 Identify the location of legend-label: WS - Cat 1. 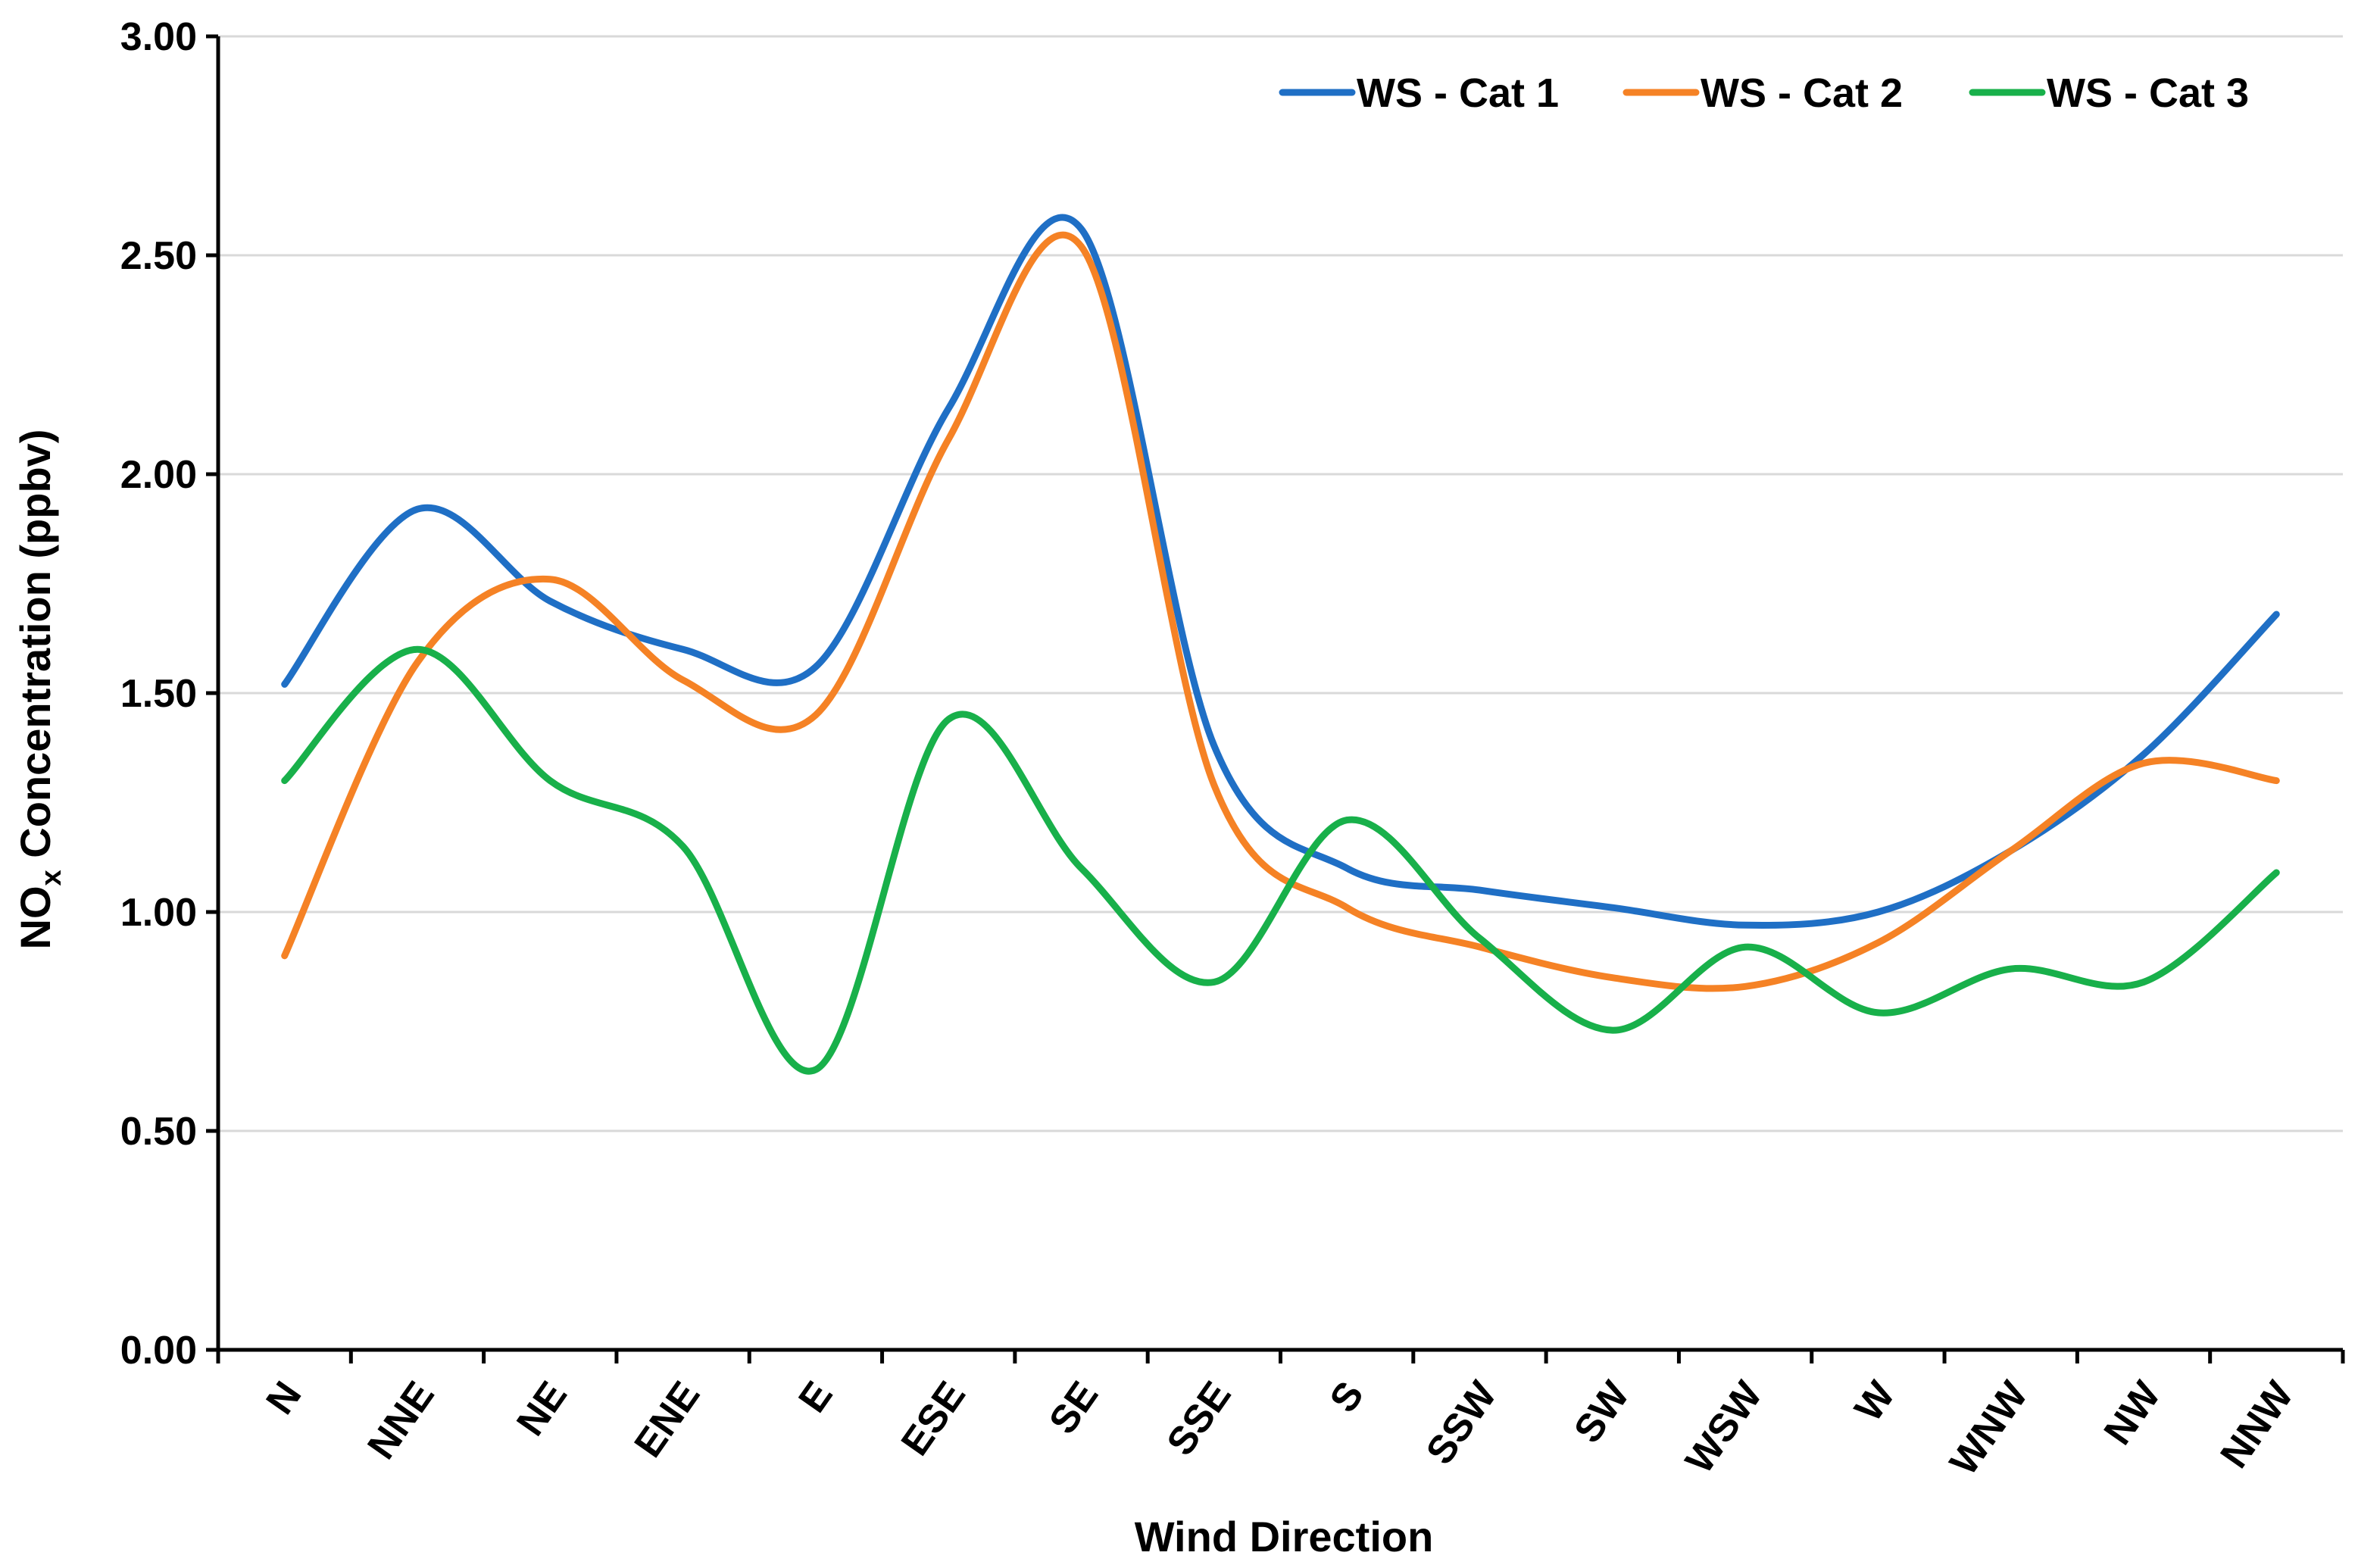
(1458, 93).